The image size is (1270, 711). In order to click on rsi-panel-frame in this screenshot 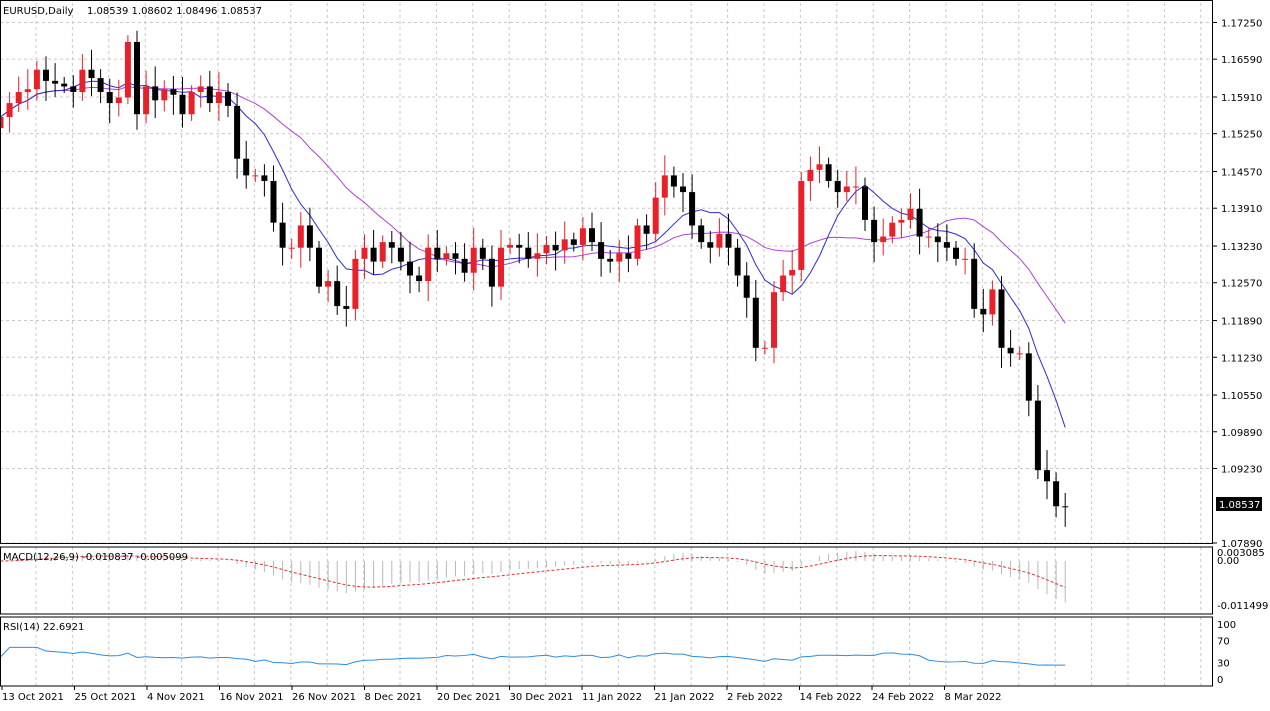, I will do `click(606, 651)`.